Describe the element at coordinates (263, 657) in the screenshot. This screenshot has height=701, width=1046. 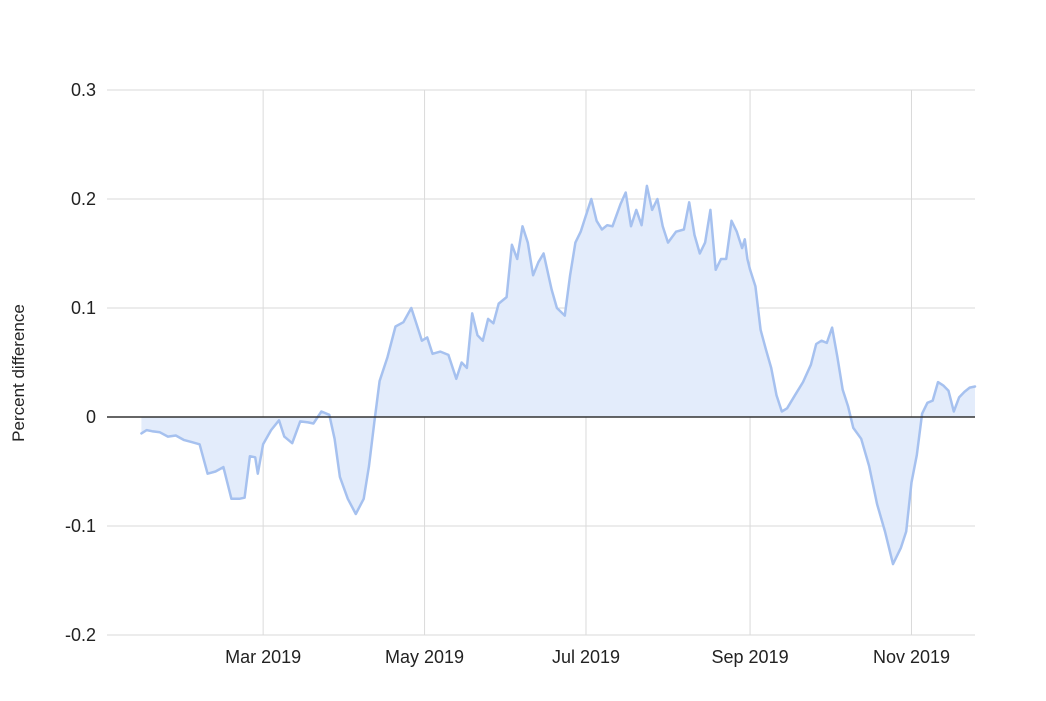
I see `x-tick-label: Mar 2019` at that location.